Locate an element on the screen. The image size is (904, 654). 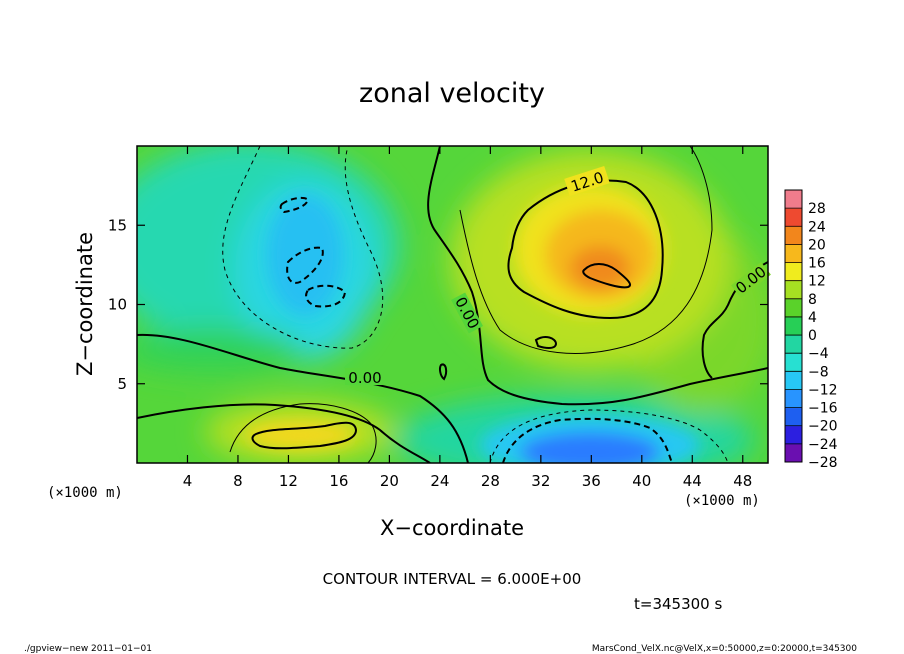
colorbar-label: −12 is located at coordinates (823, 390).